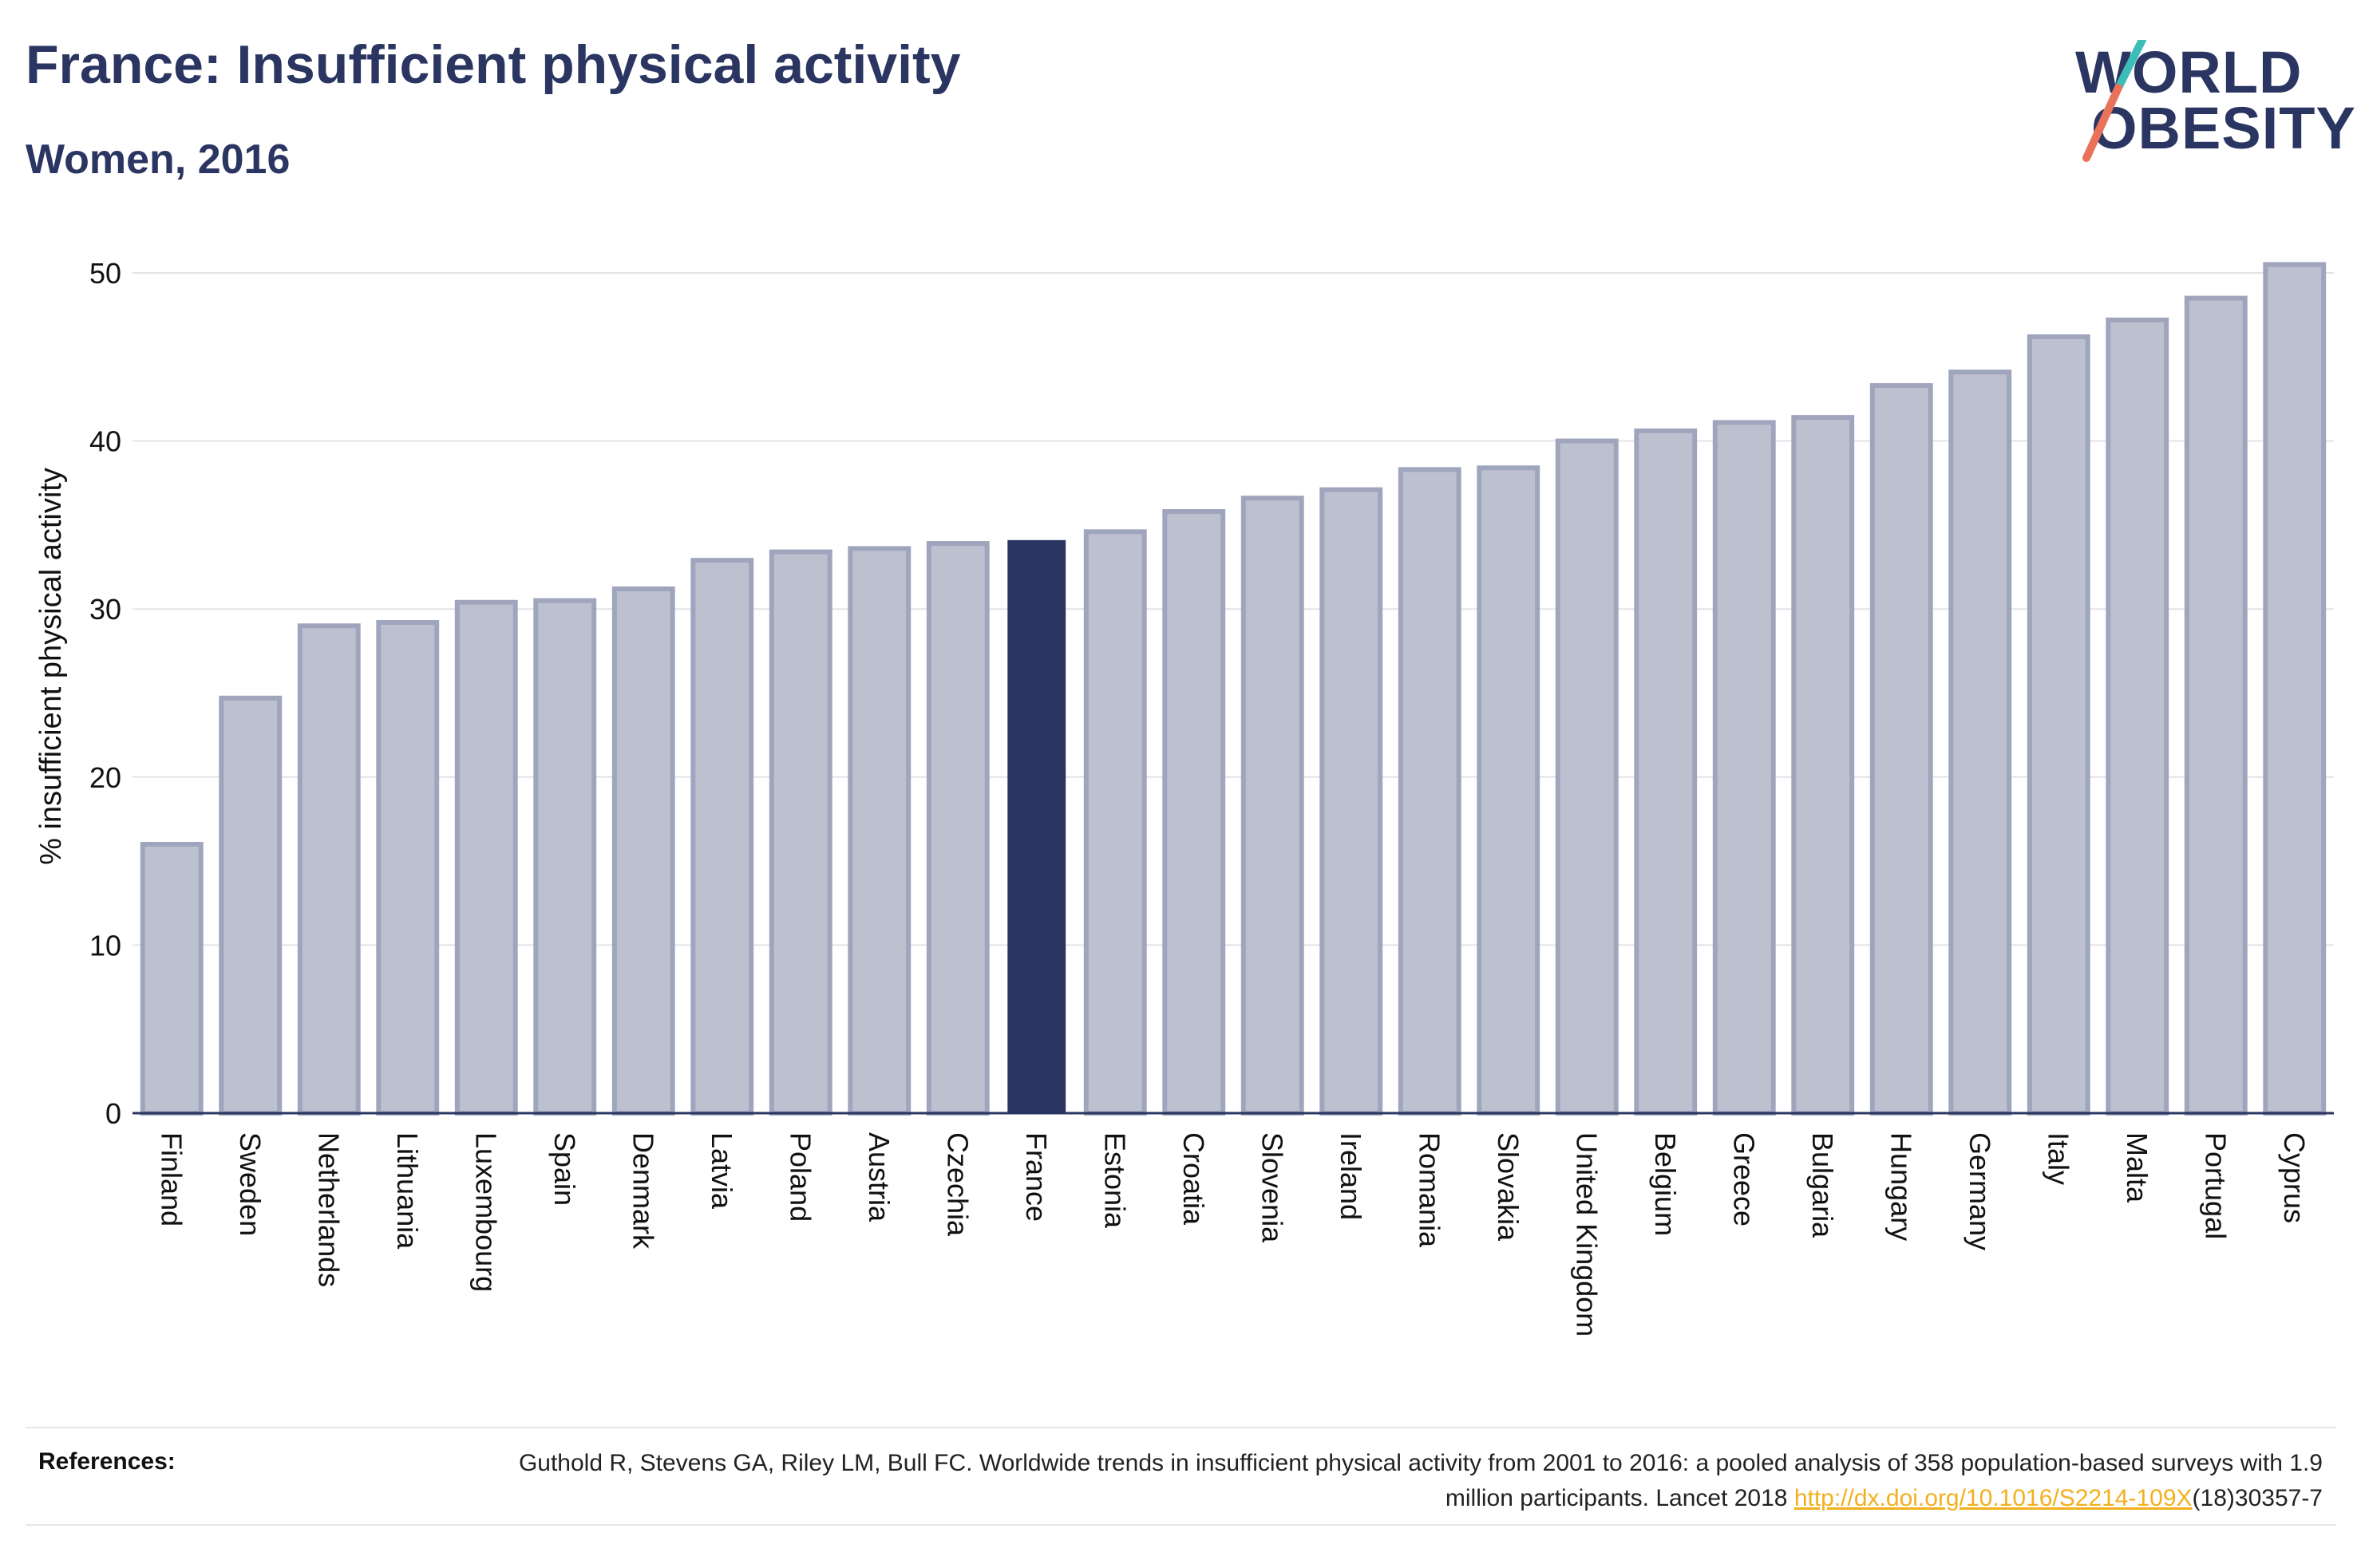 The image size is (2361, 1568). I want to click on bar-sweden, so click(251, 905).